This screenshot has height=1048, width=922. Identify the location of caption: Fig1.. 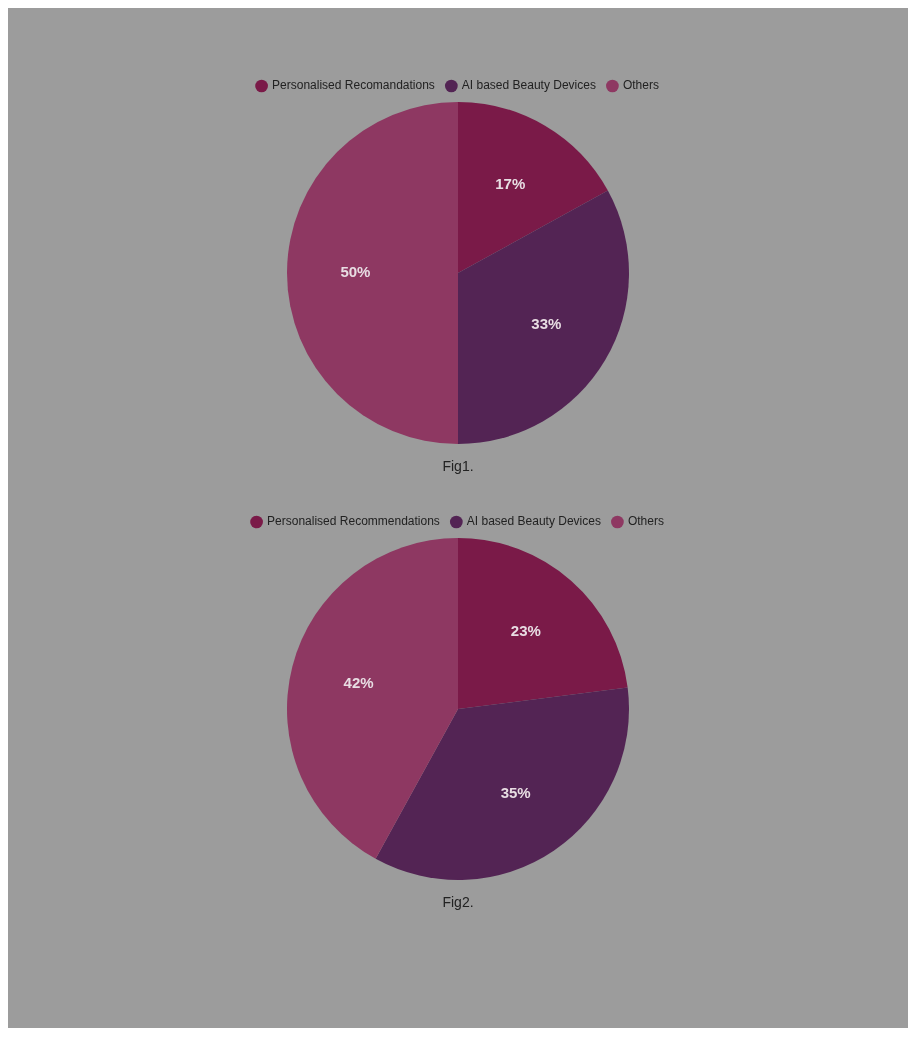
(458, 466).